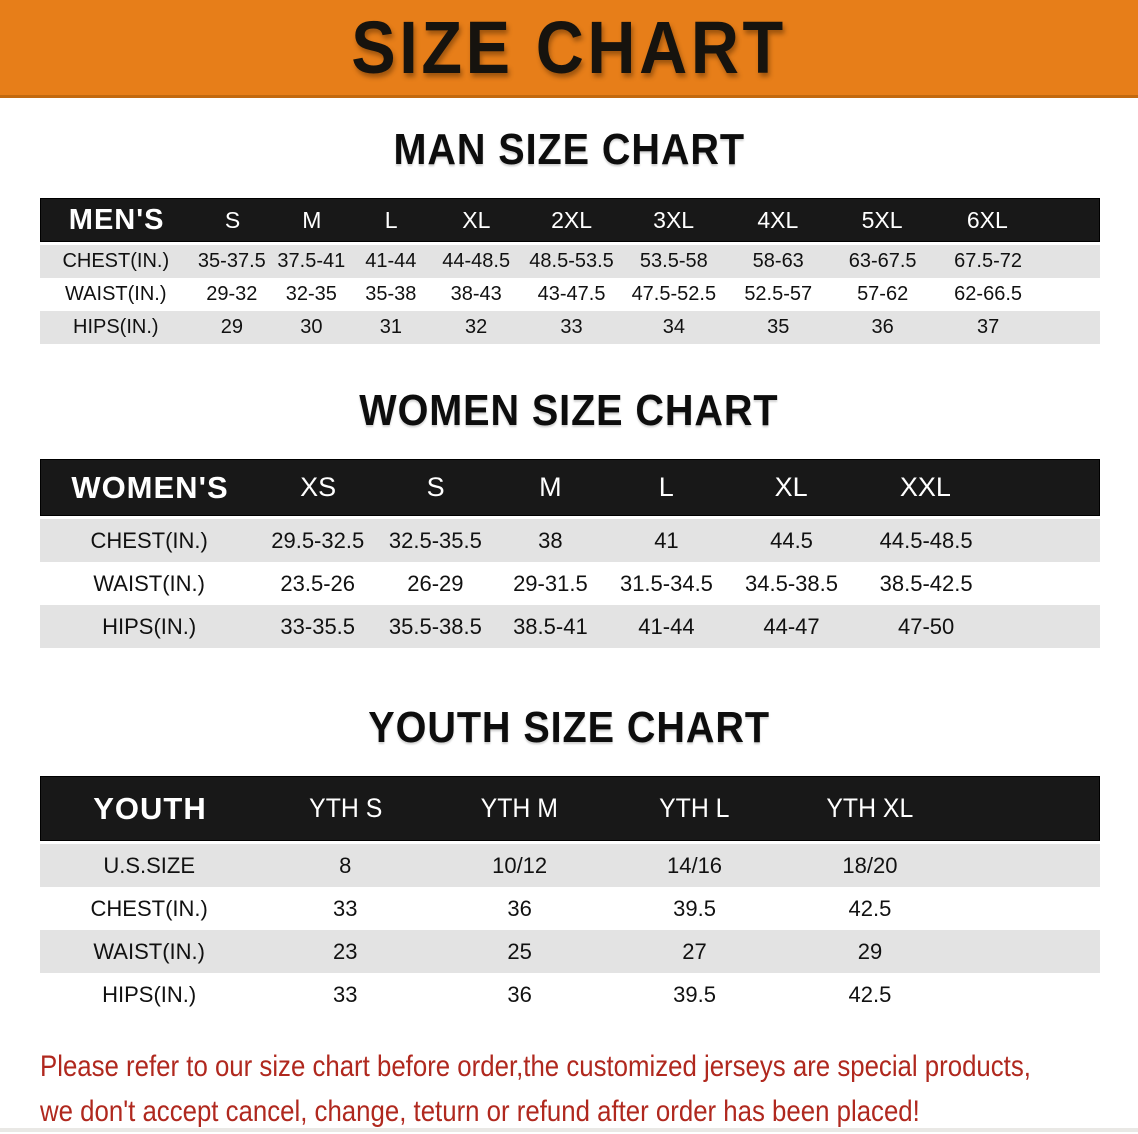  What do you see at coordinates (476, 327) in the screenshot?
I see `size-value: 32` at bounding box center [476, 327].